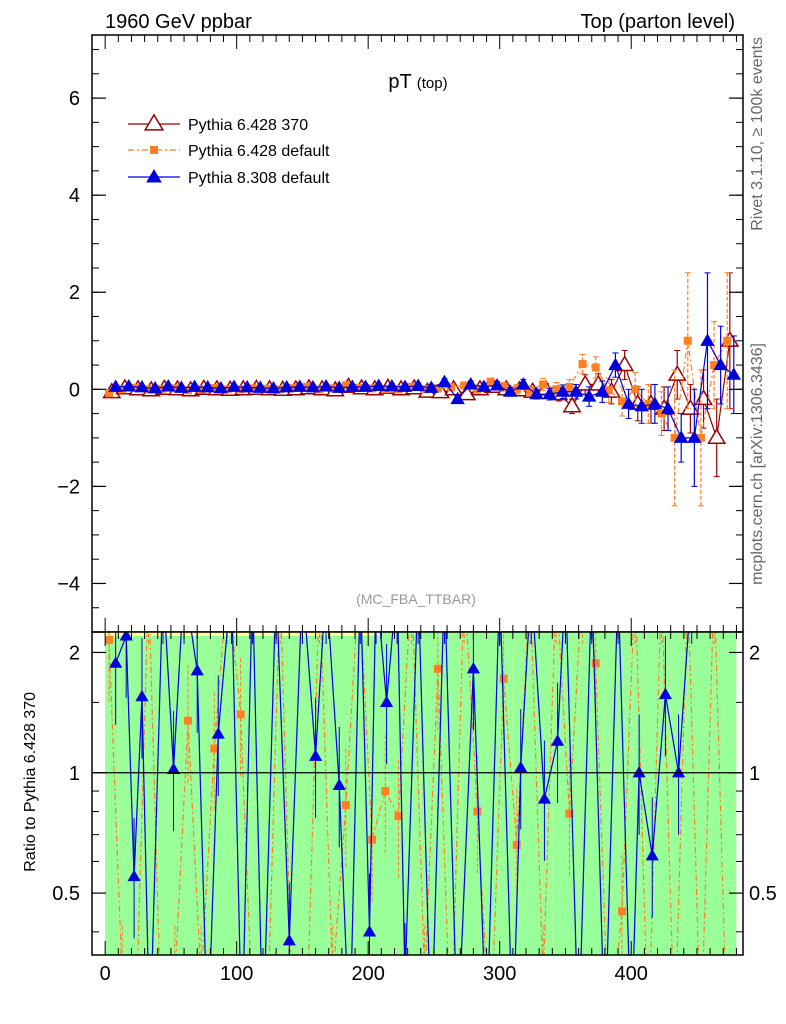  What do you see at coordinates (417, 82) in the screenshot?
I see `plot-title: pT (top)` at bounding box center [417, 82].